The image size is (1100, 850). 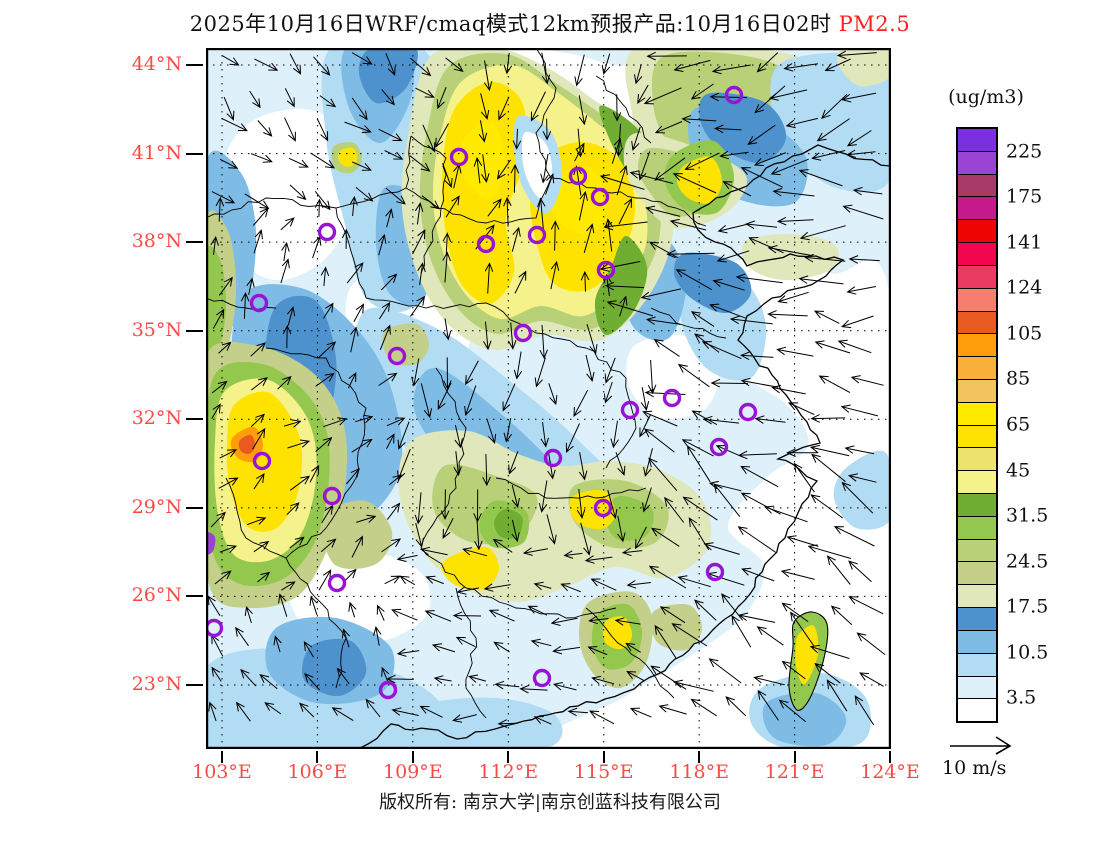 What do you see at coordinates (1024, 196) in the screenshot?
I see `colorbar-tick-label: 175` at bounding box center [1024, 196].